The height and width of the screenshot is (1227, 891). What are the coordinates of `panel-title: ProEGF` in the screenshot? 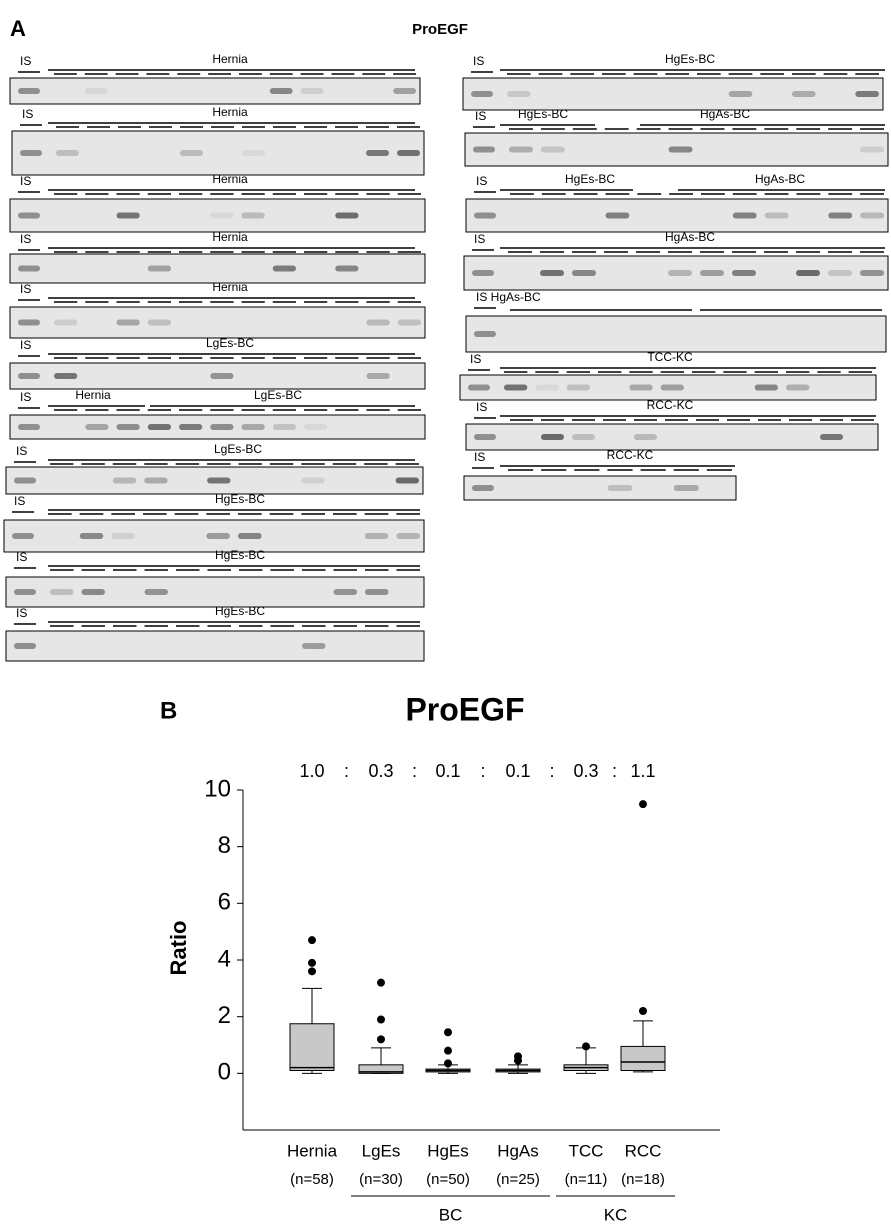 It's located at (440, 29).